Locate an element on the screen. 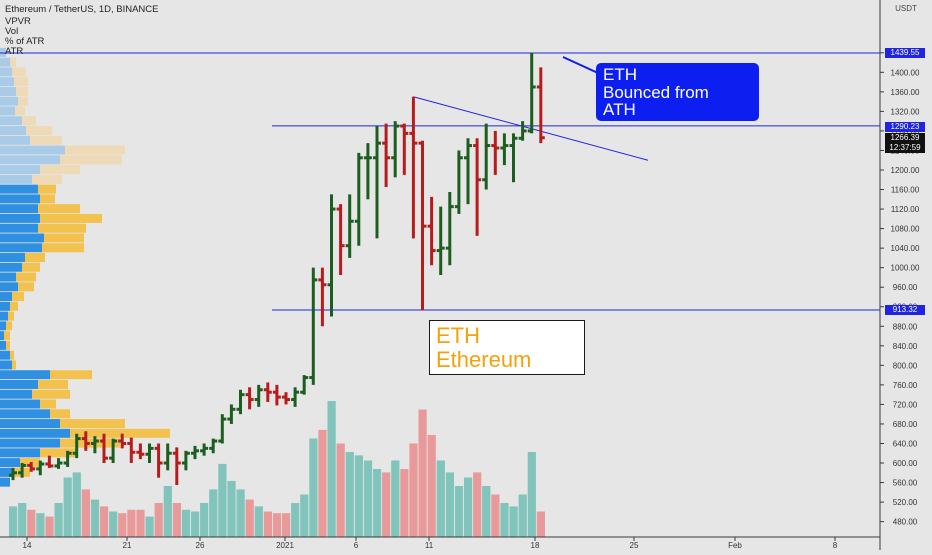 The height and width of the screenshot is (555, 932). symbol-title: Ethereum / TetherUS, 1D, BINANCE is located at coordinates (82, 9).